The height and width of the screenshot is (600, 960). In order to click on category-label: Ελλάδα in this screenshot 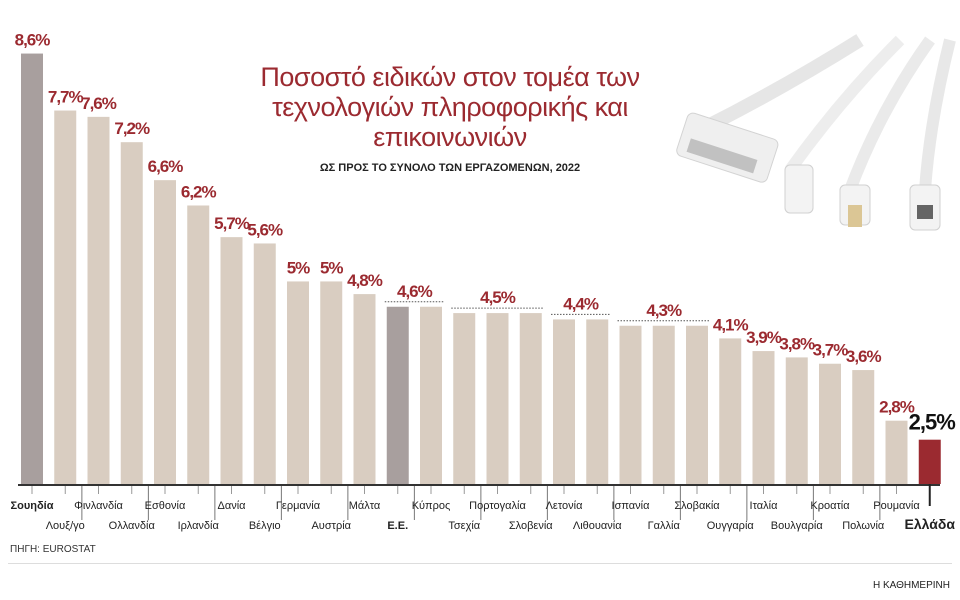, I will do `click(930, 524)`.